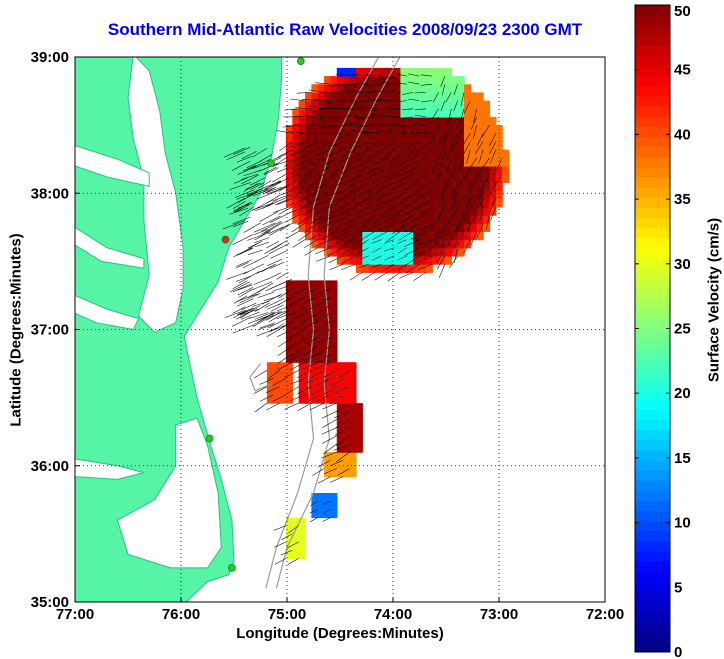  Describe the element at coordinates (209, 438) in the screenshot. I see `station-marker` at that location.